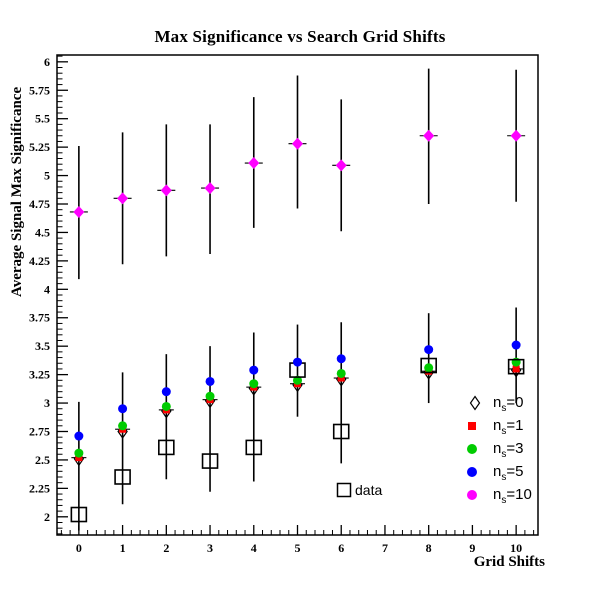 The width and height of the screenshot is (600, 600). I want to click on x-tick-label: 2, so click(166, 548).